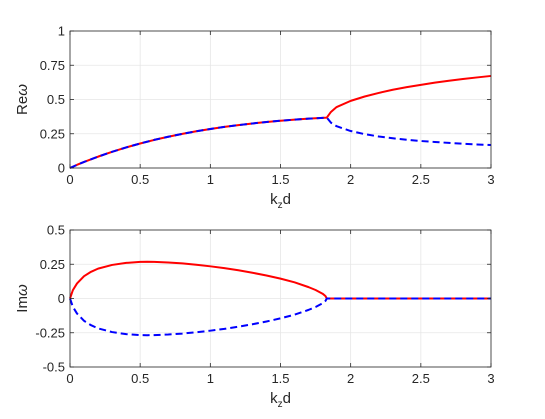 This screenshot has height=419, width=545. Describe the element at coordinates (61, 298) in the screenshot. I see `bottom-ytick-label-2: 0` at that location.